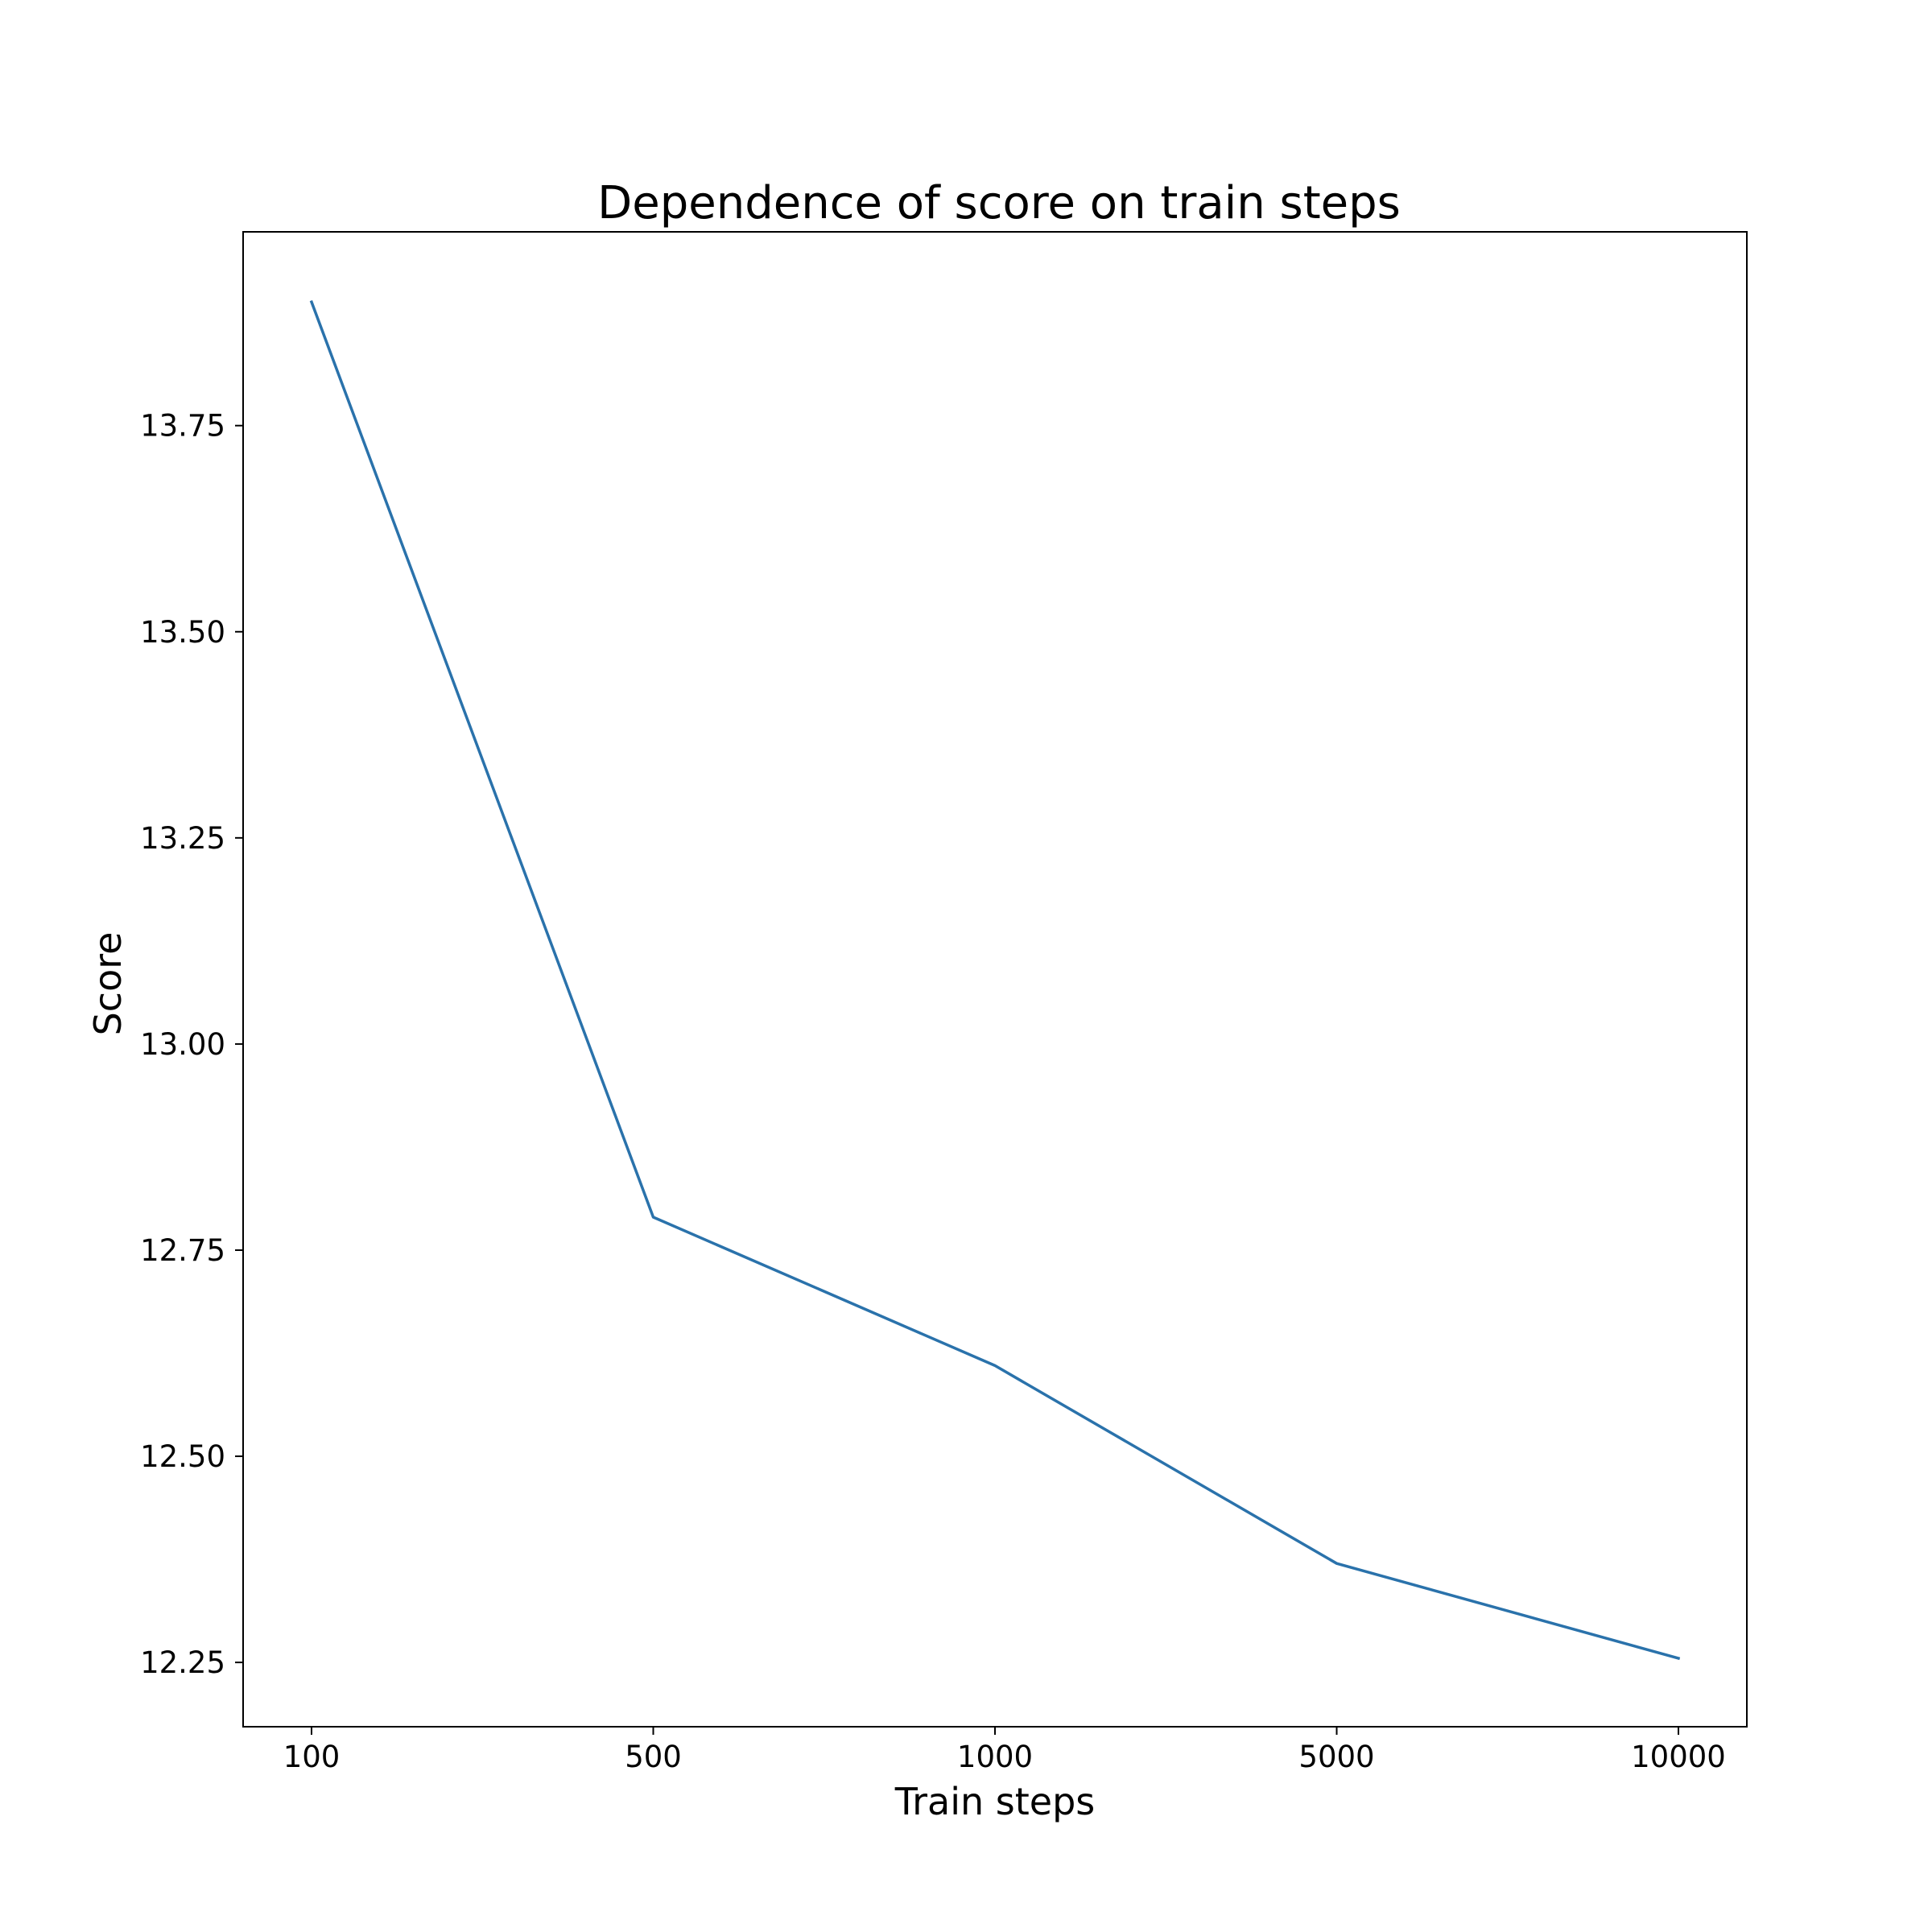 This screenshot has width=1932, height=1932. What do you see at coordinates (312, 1757) in the screenshot?
I see `x-tick-label: 100` at bounding box center [312, 1757].